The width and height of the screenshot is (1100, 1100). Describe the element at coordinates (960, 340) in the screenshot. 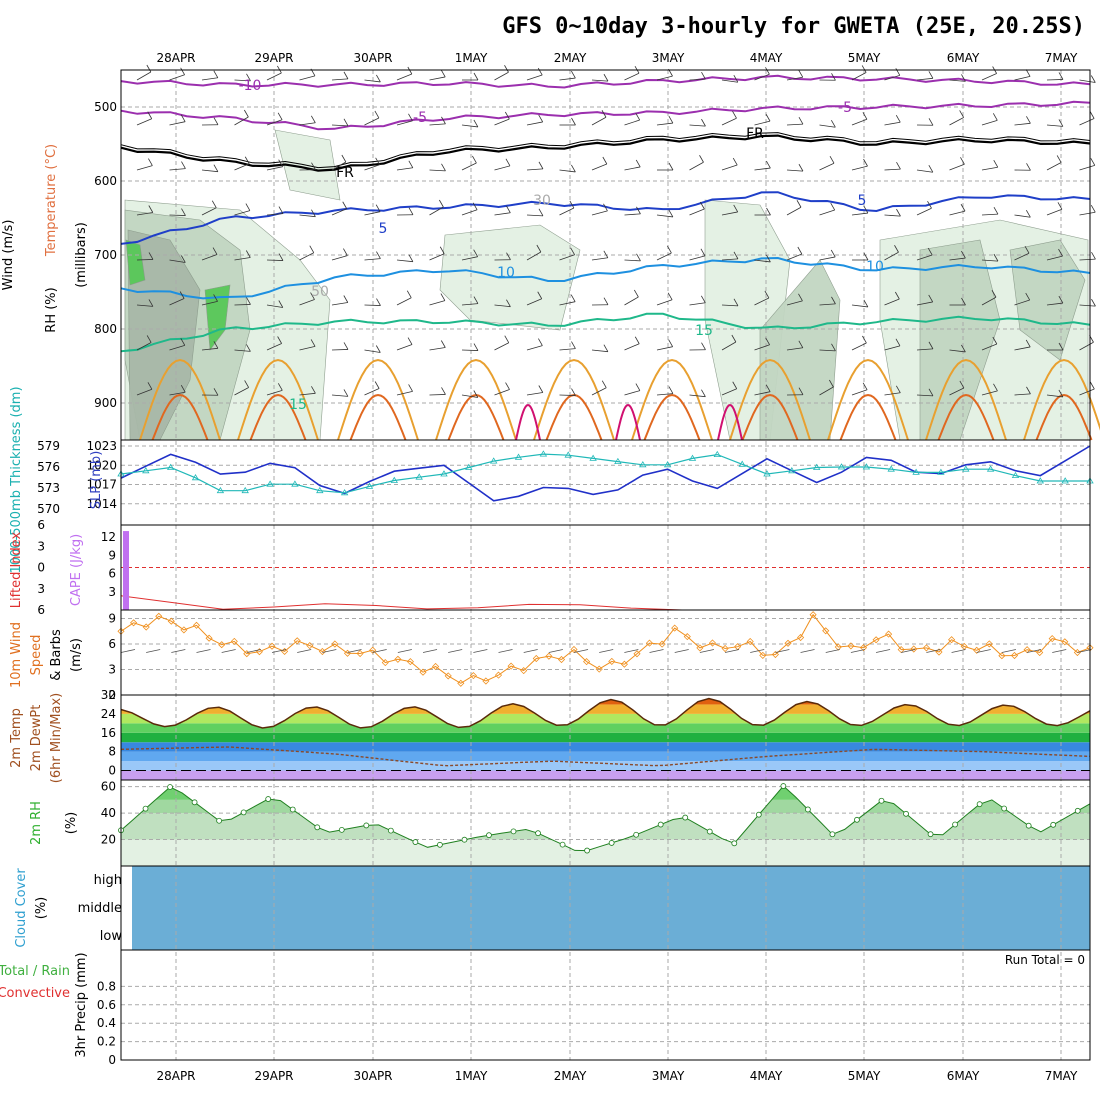

I see `rh-region` at that location.